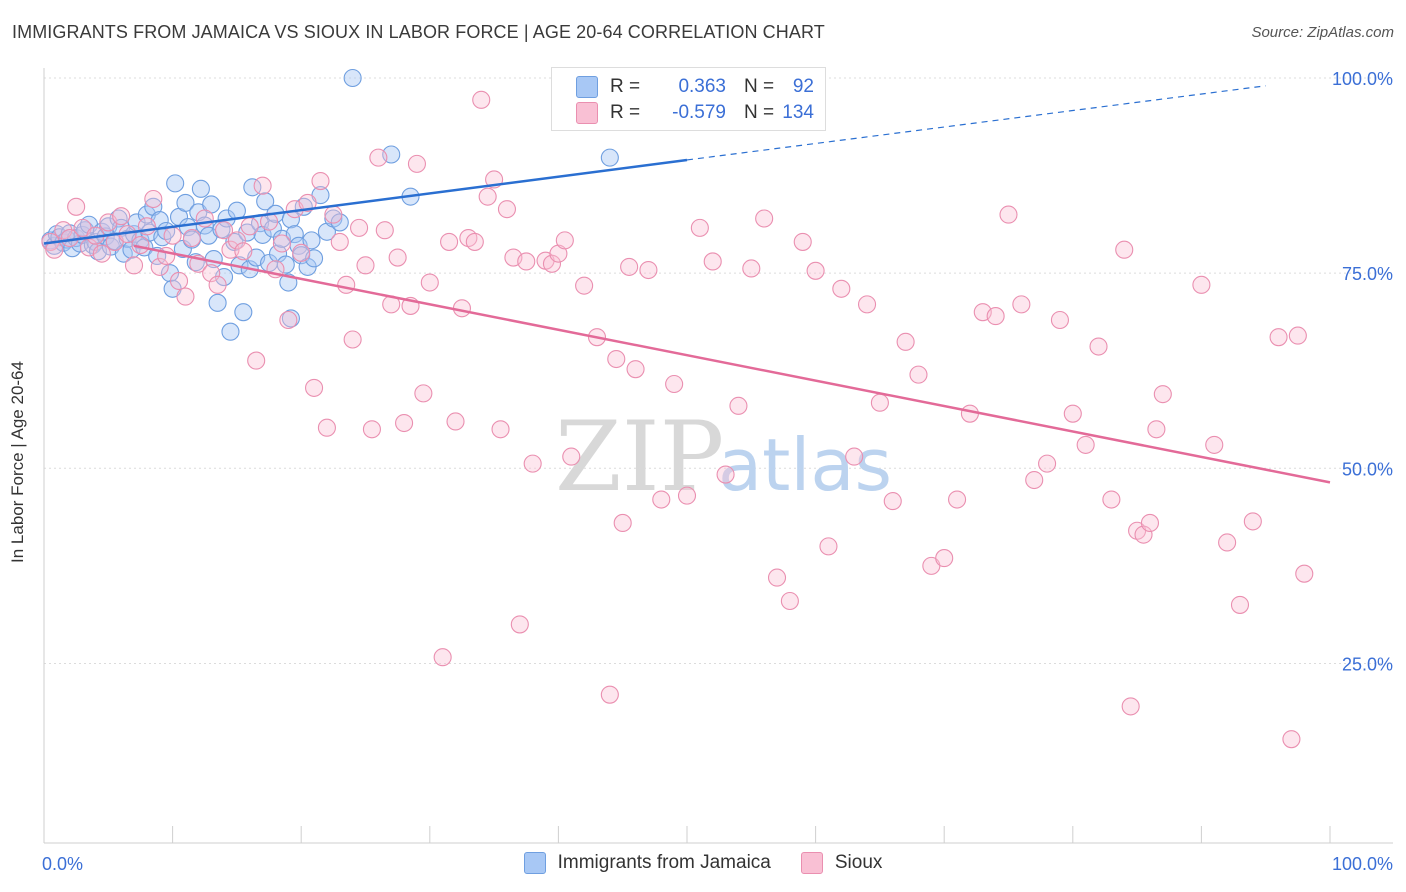 The image size is (1406, 892). I want to click on y-axis-label: In Labor Force | Age 20-64, so click(17, 462).